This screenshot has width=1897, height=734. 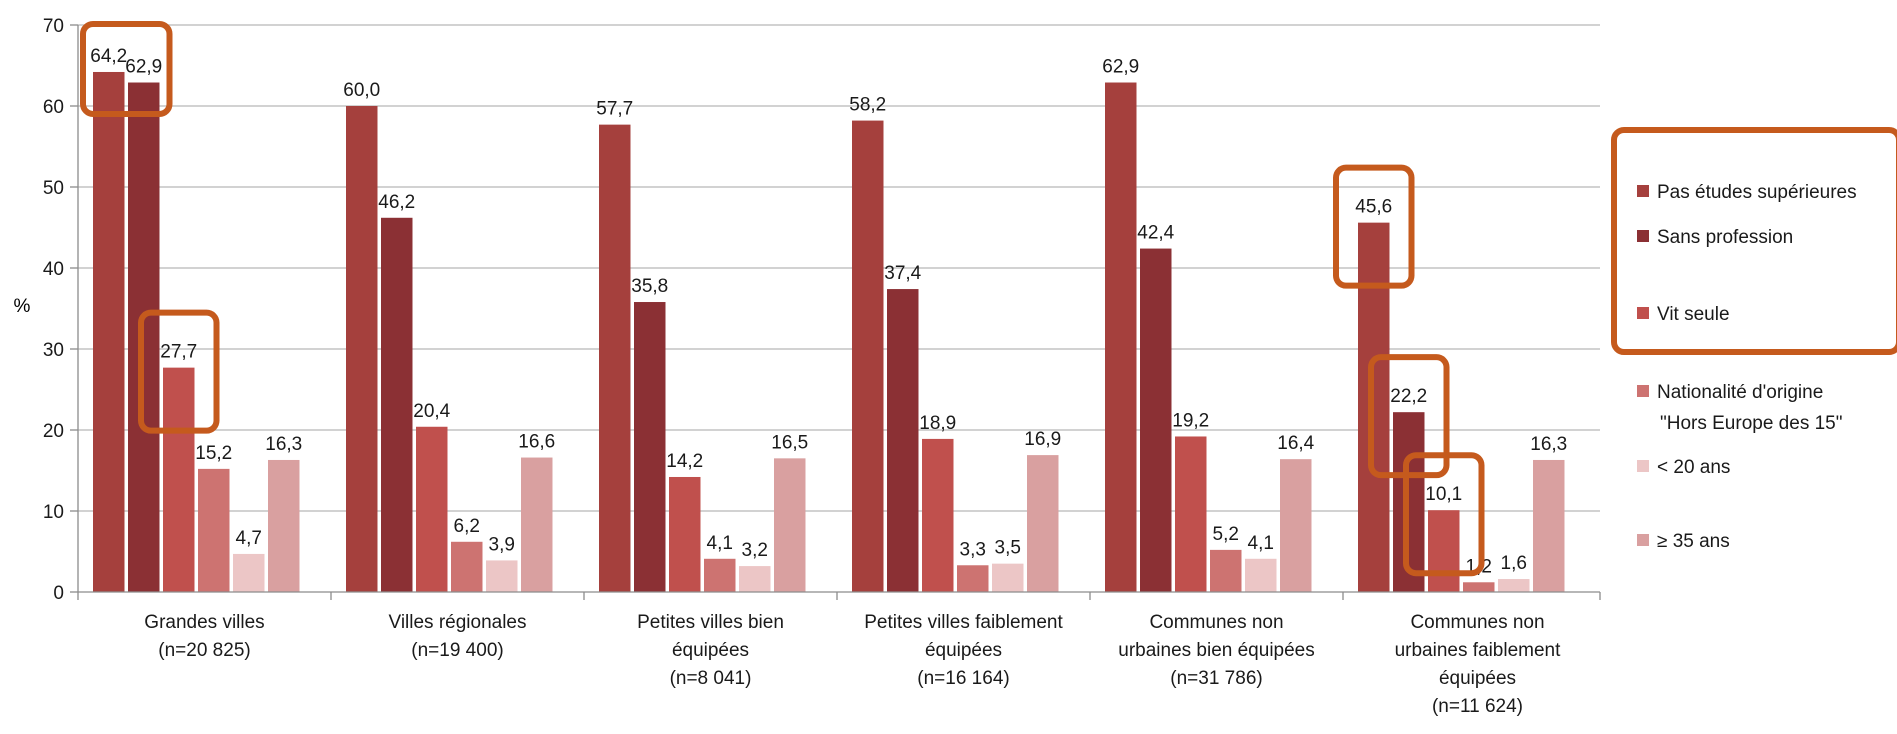 I want to click on legend-item: Sans profession, so click(x=1715, y=237).